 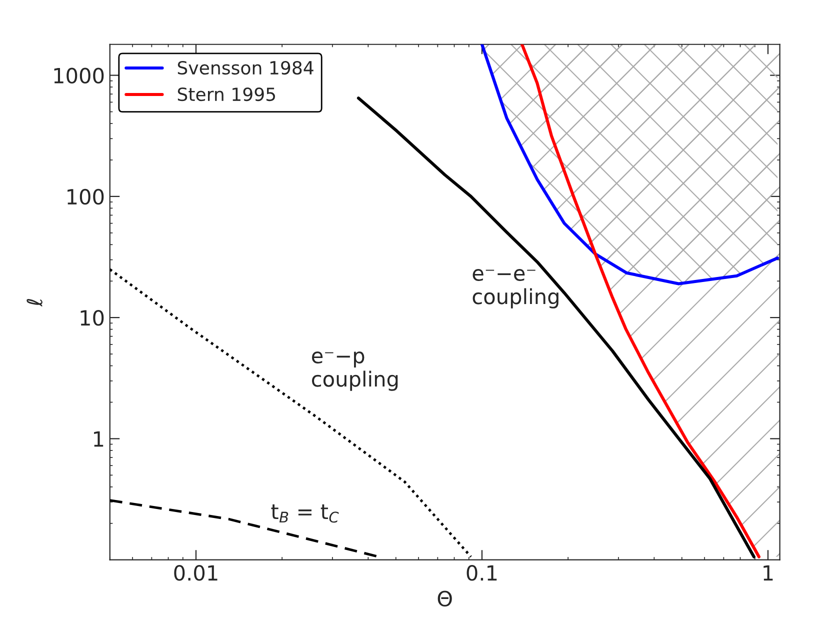 I want to click on annotation: e⁻−p coupling, so click(x=355, y=371).